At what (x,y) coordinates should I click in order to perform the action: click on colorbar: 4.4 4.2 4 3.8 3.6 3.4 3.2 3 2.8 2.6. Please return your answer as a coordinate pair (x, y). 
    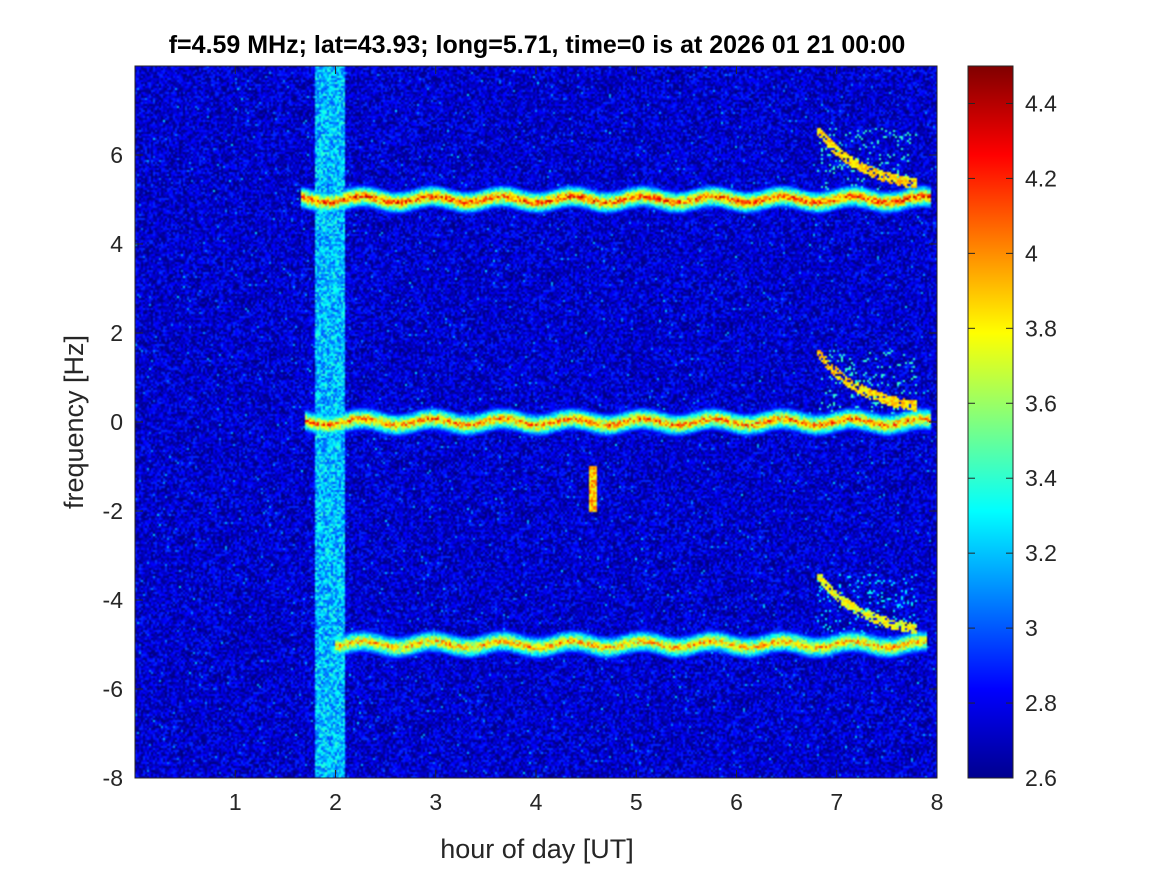
    Looking at the image, I should click on (1012, 428).